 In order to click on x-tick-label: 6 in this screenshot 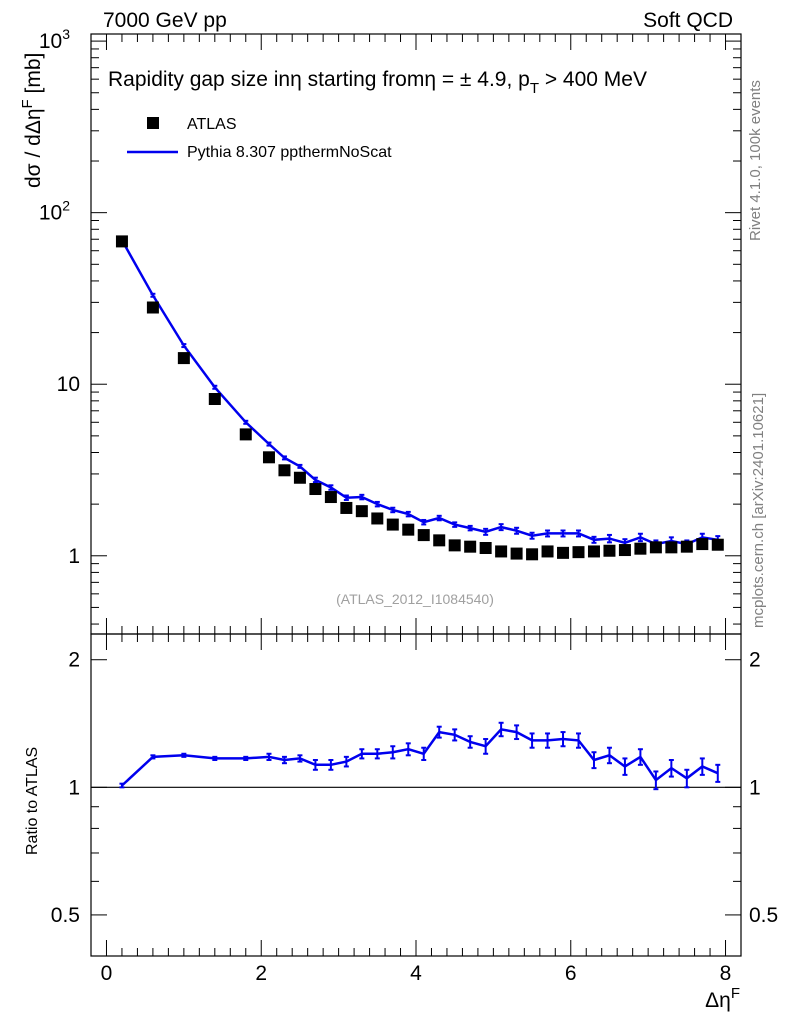, I will do `click(571, 973)`.